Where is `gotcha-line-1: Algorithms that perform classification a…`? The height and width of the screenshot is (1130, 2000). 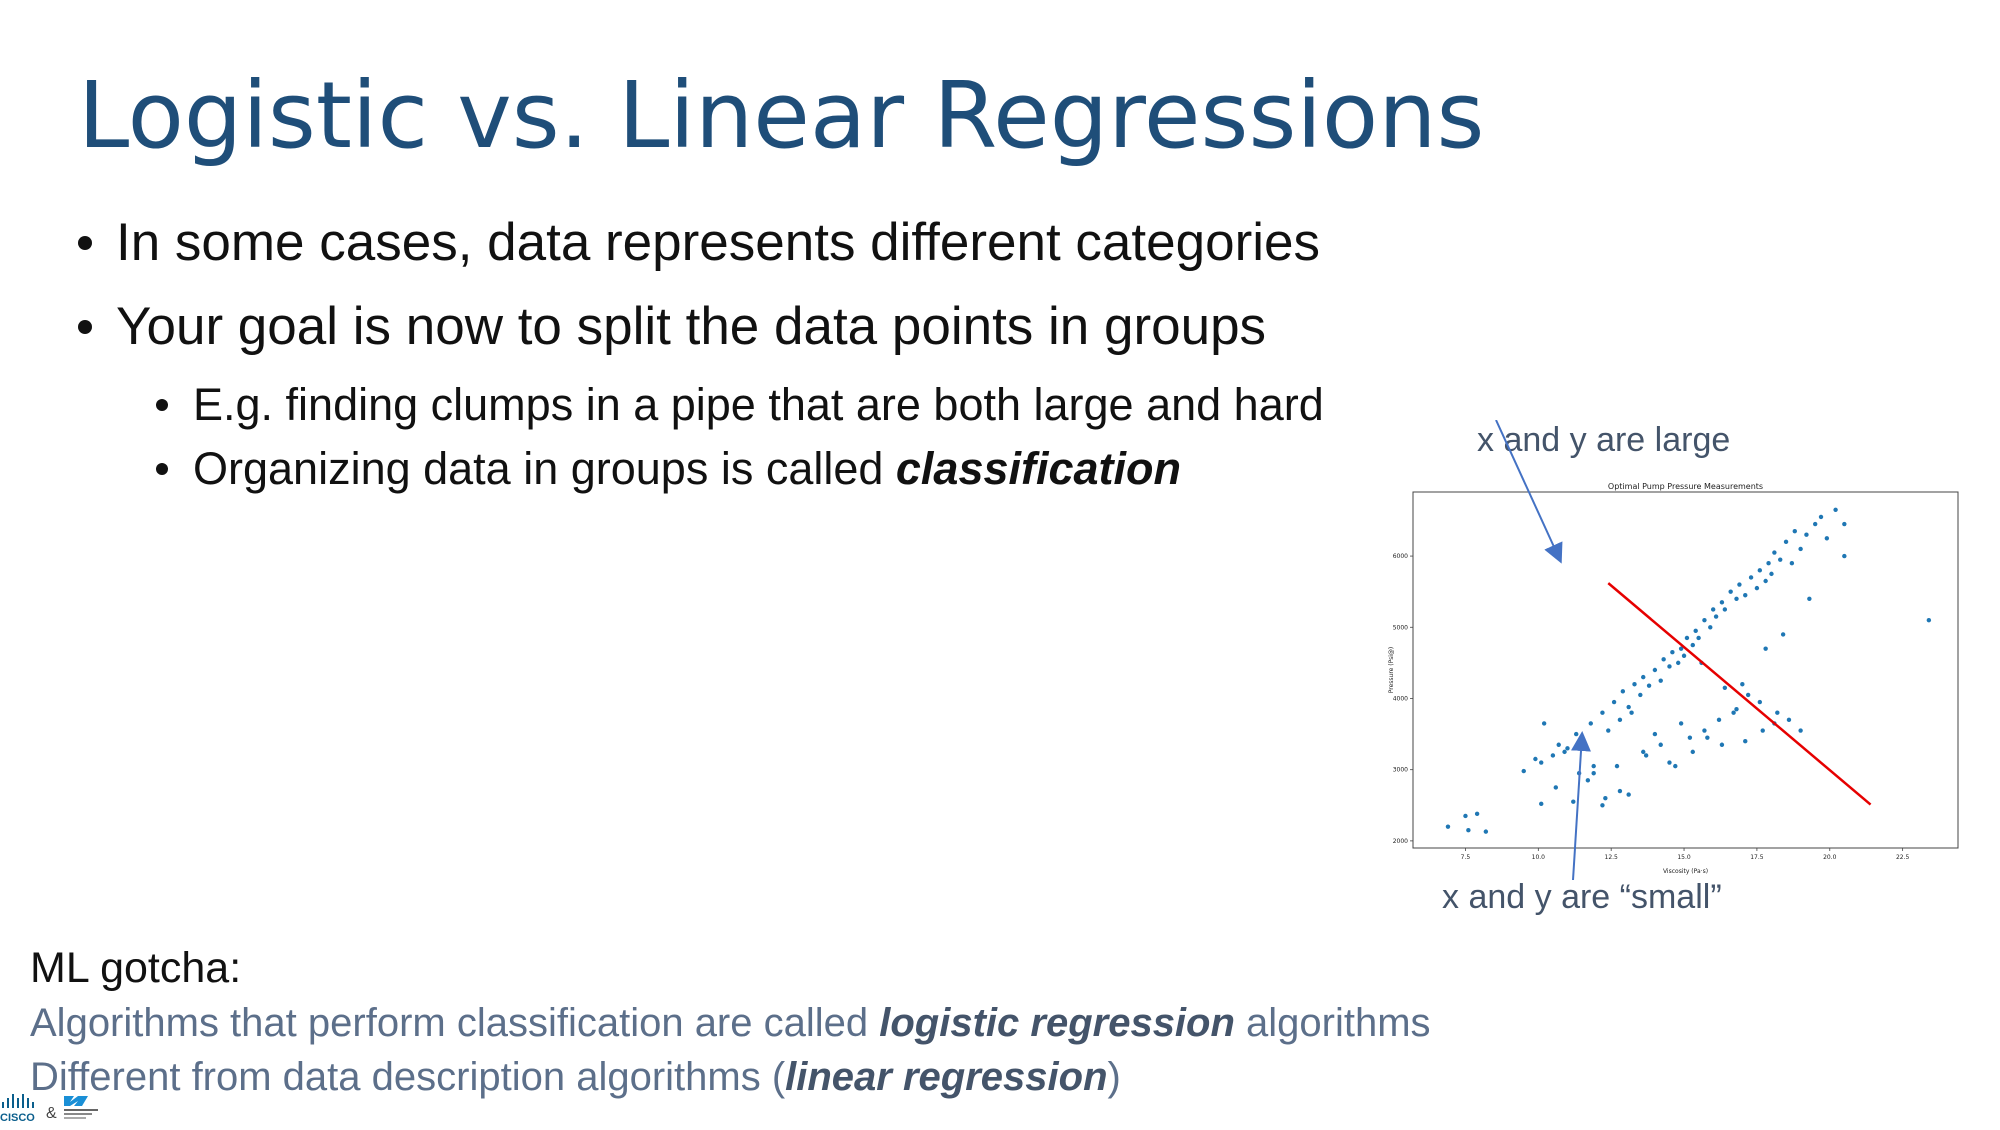
gotcha-line-1: Algorithms that perform classification a… is located at coordinates (805, 1023).